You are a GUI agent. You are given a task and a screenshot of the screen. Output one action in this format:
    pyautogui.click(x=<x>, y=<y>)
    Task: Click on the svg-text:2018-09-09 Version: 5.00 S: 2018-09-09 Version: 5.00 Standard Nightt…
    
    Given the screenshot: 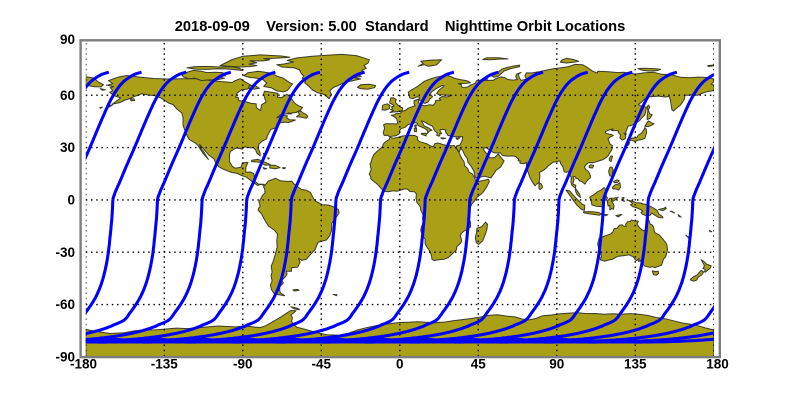 What is the action you would take?
    pyautogui.click(x=400, y=27)
    